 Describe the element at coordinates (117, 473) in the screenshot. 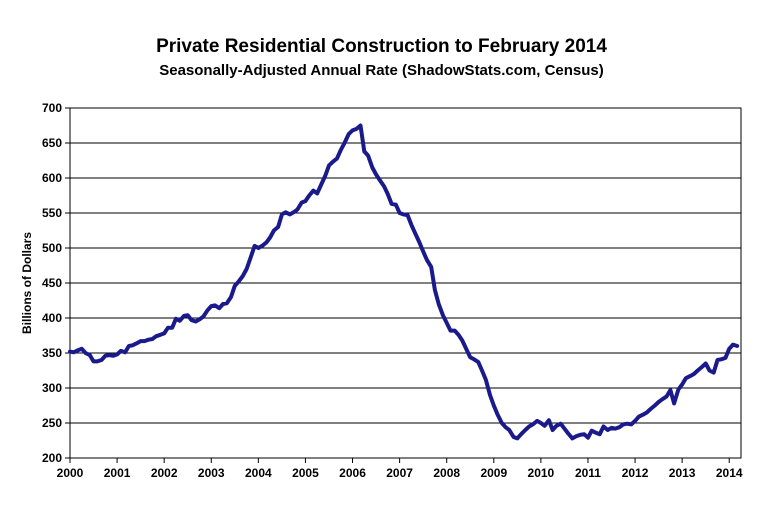

I see `x-tick-label: 2001` at that location.